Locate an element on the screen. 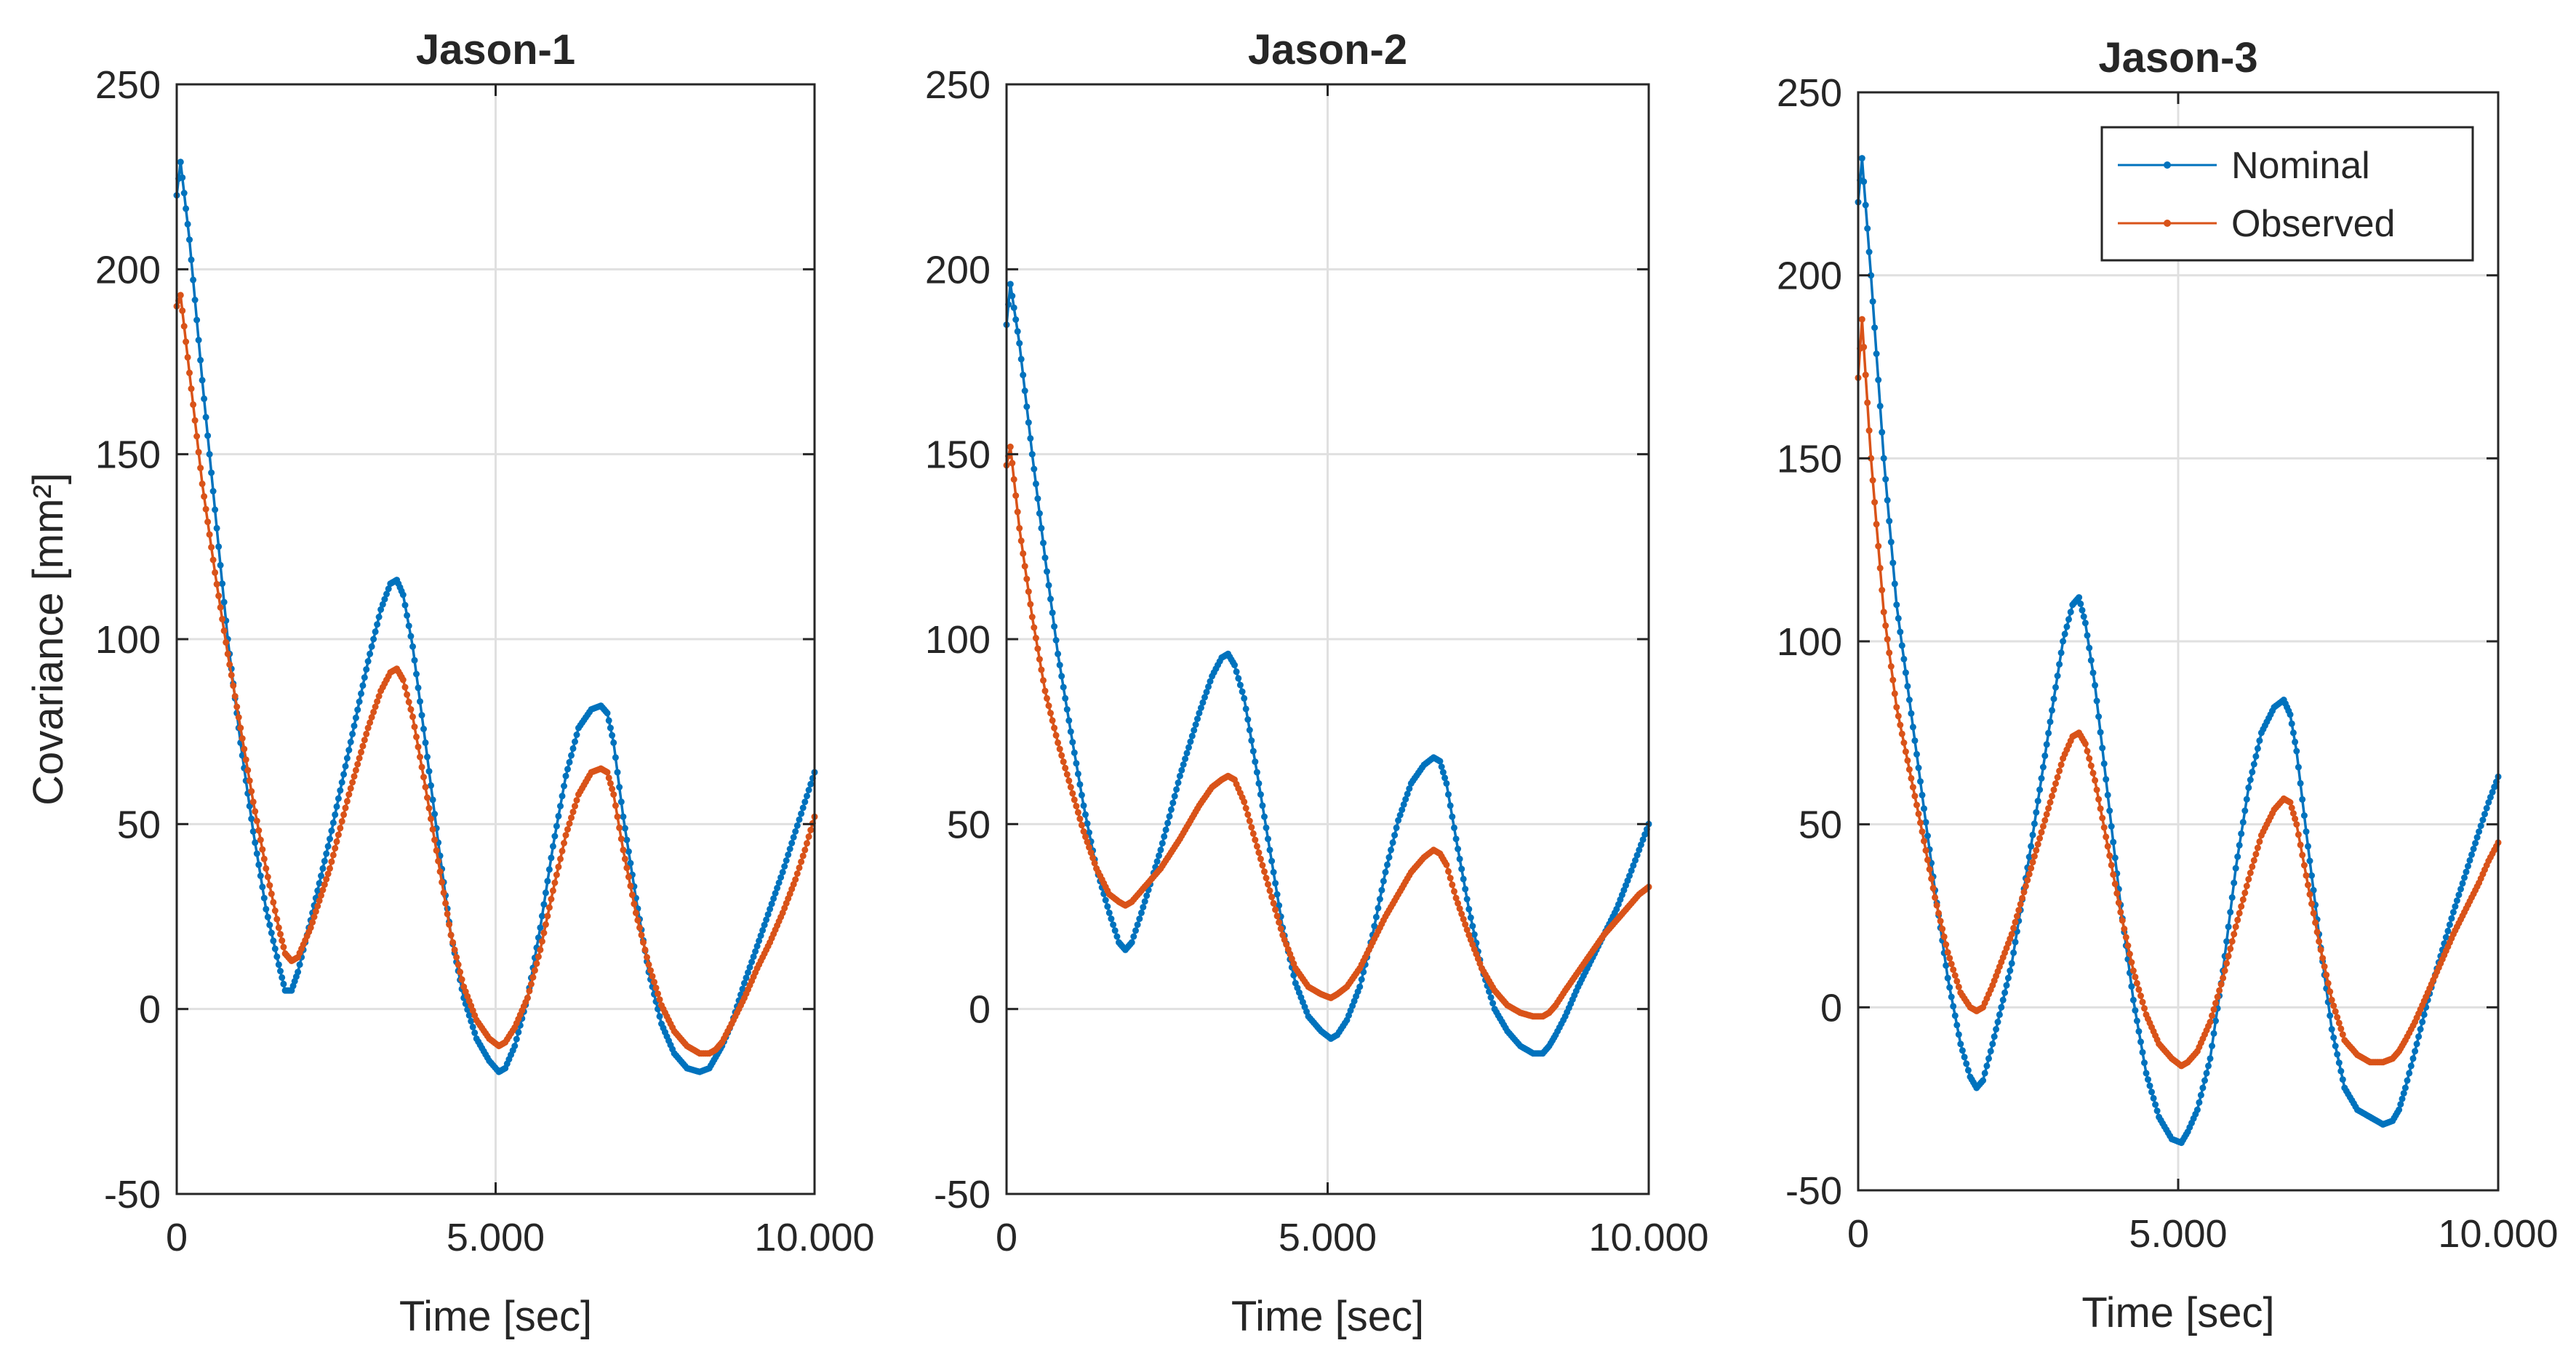  chart-title: Jason-2 is located at coordinates (1327, 49).